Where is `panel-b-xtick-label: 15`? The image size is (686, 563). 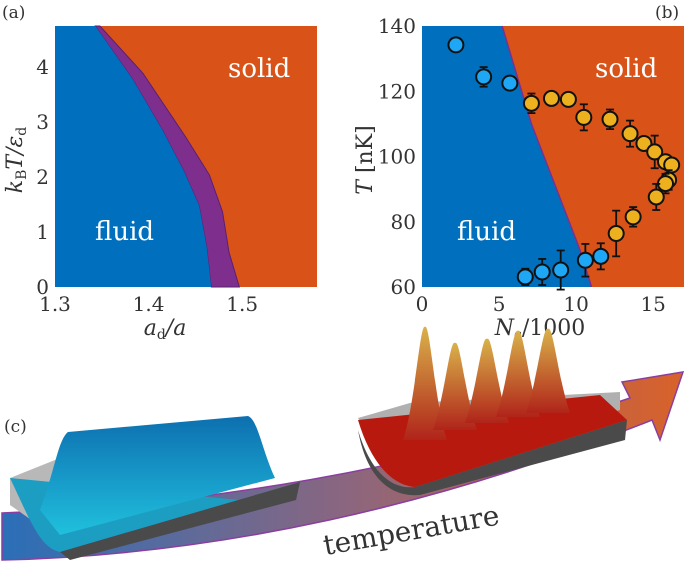 panel-b-xtick-label: 15 is located at coordinates (652, 304).